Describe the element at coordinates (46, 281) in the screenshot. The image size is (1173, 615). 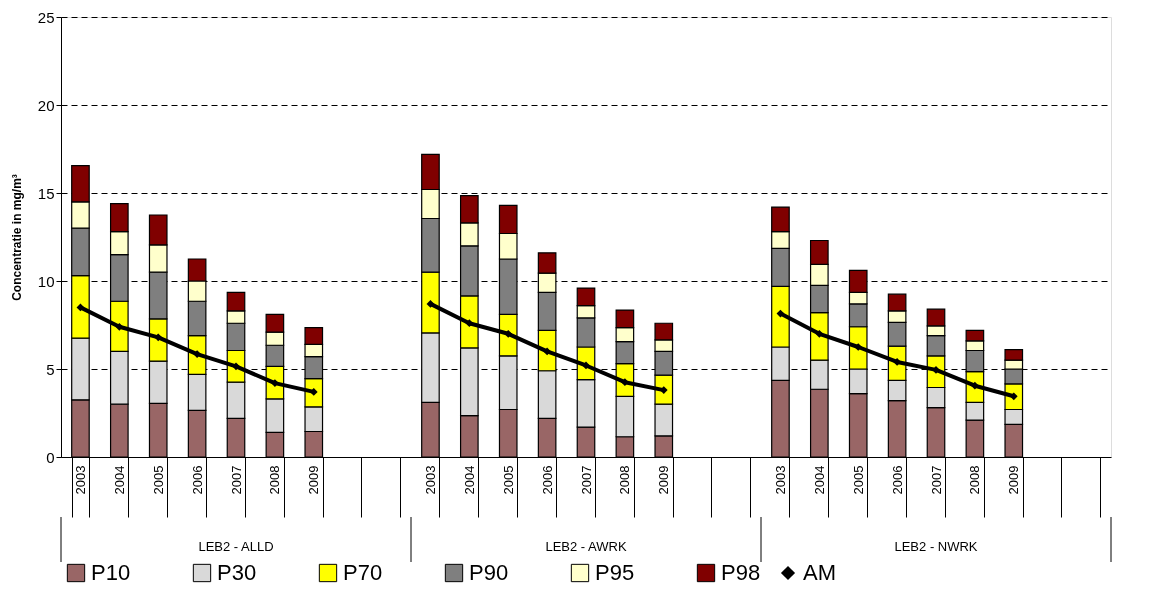
I see `y-tick-label: 10` at that location.